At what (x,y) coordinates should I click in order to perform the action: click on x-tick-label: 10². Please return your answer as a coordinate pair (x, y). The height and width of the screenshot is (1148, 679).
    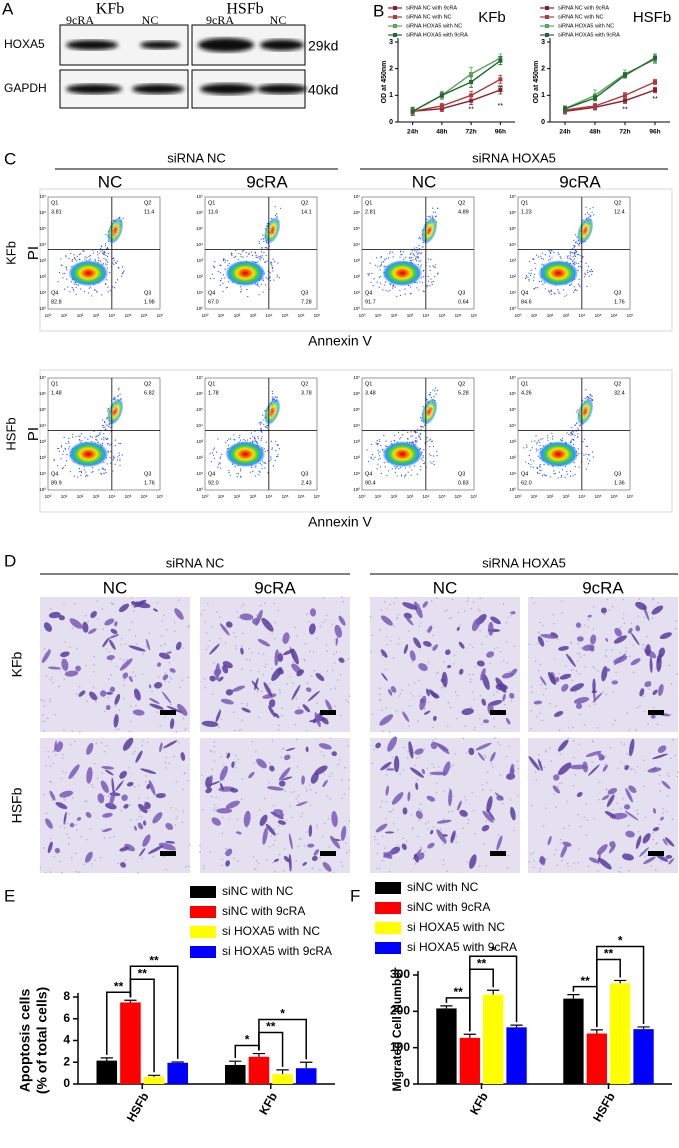
    Looking at the image, I should click on (237, 496).